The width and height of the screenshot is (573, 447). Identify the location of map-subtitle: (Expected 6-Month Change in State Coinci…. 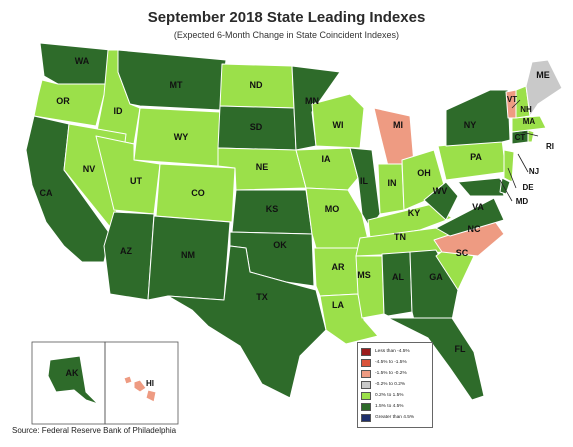
(286, 35).